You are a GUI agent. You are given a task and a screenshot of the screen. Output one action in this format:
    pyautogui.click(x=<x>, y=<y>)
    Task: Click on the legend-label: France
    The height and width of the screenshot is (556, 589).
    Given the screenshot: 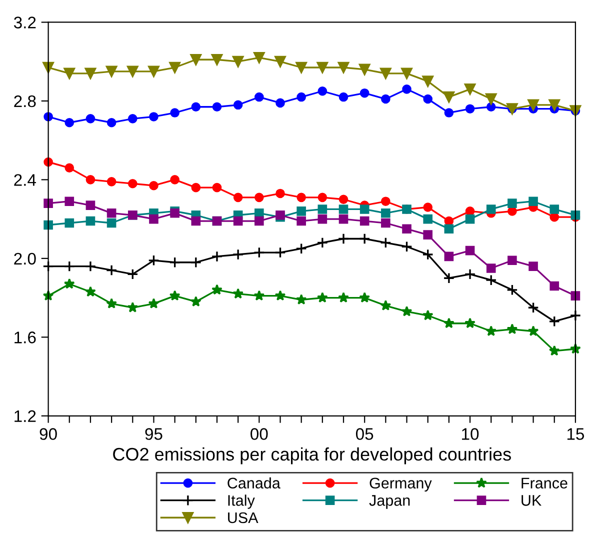 What is the action you would take?
    pyautogui.click(x=545, y=483)
    